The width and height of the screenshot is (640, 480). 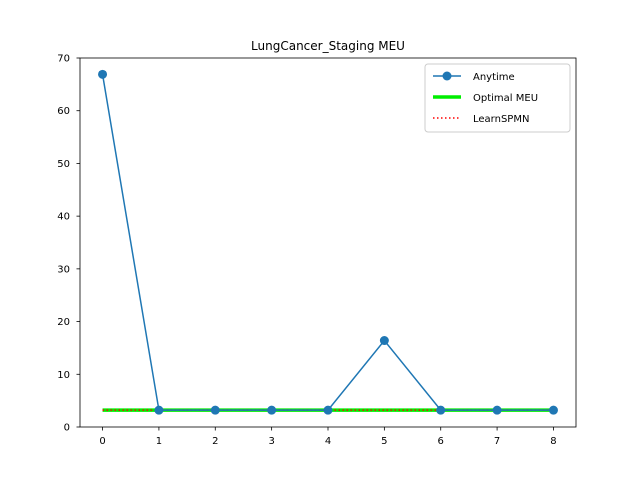 What do you see at coordinates (63, 322) in the screenshot?
I see `y-tick-label: 20` at bounding box center [63, 322].